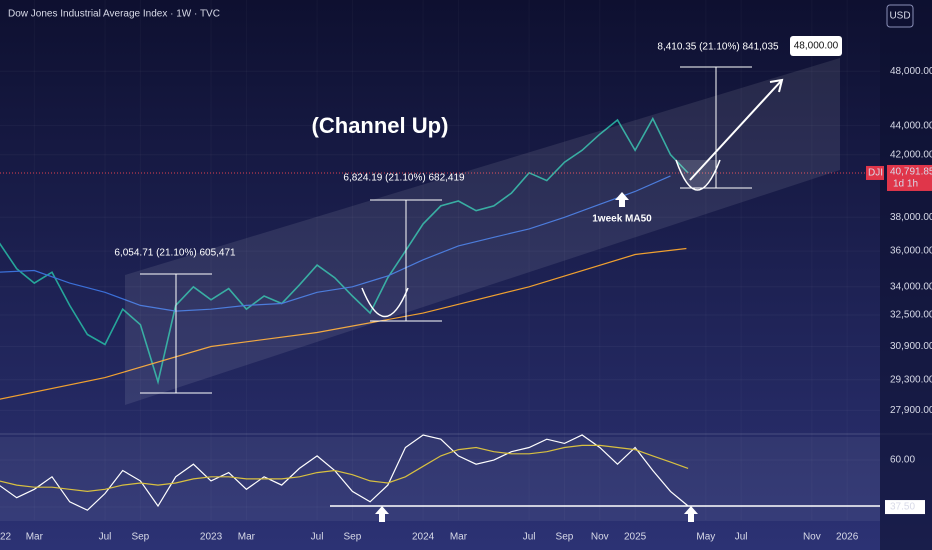 This screenshot has width=932, height=550. What do you see at coordinates (6, 537) in the screenshot?
I see `x-tick-label: 22` at bounding box center [6, 537].